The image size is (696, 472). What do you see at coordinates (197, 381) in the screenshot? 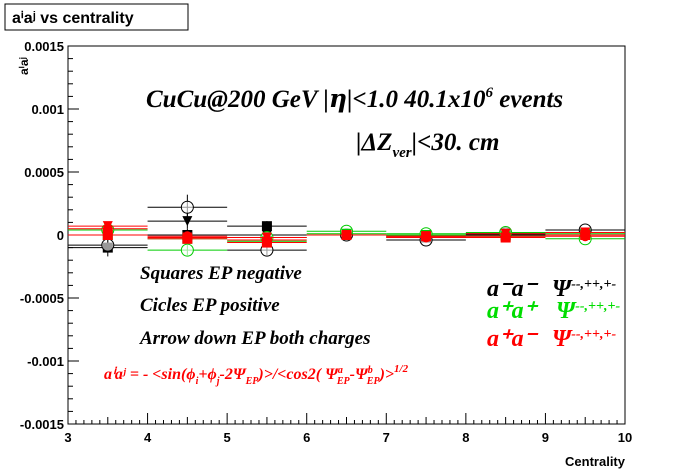
I see `formula-i: i` at bounding box center [197, 381].